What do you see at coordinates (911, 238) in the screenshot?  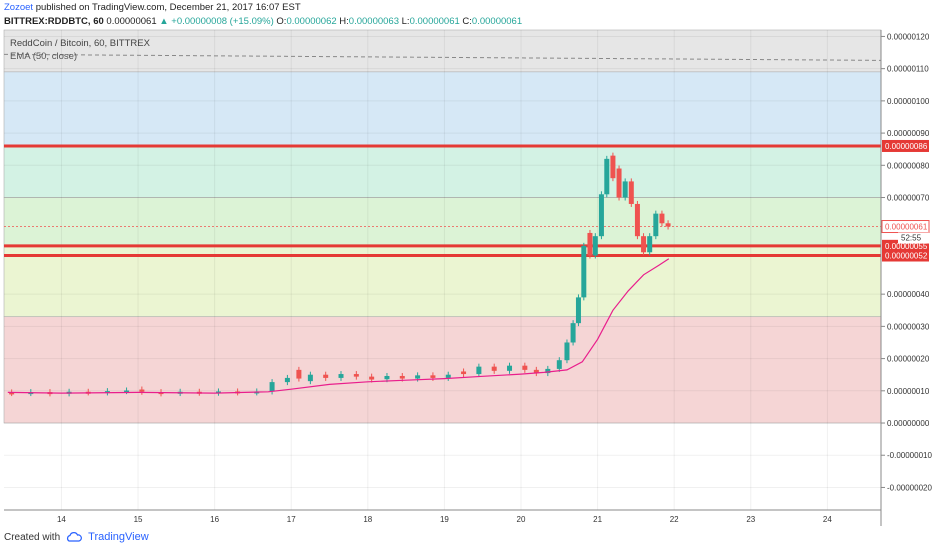 I see `countdown-label: 52:55` at bounding box center [911, 238].